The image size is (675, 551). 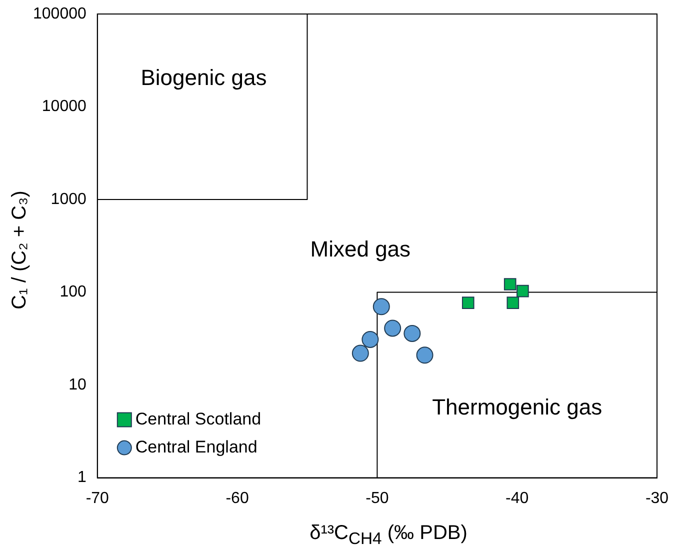 I want to click on x-tick-label: -60, so click(x=237, y=498).